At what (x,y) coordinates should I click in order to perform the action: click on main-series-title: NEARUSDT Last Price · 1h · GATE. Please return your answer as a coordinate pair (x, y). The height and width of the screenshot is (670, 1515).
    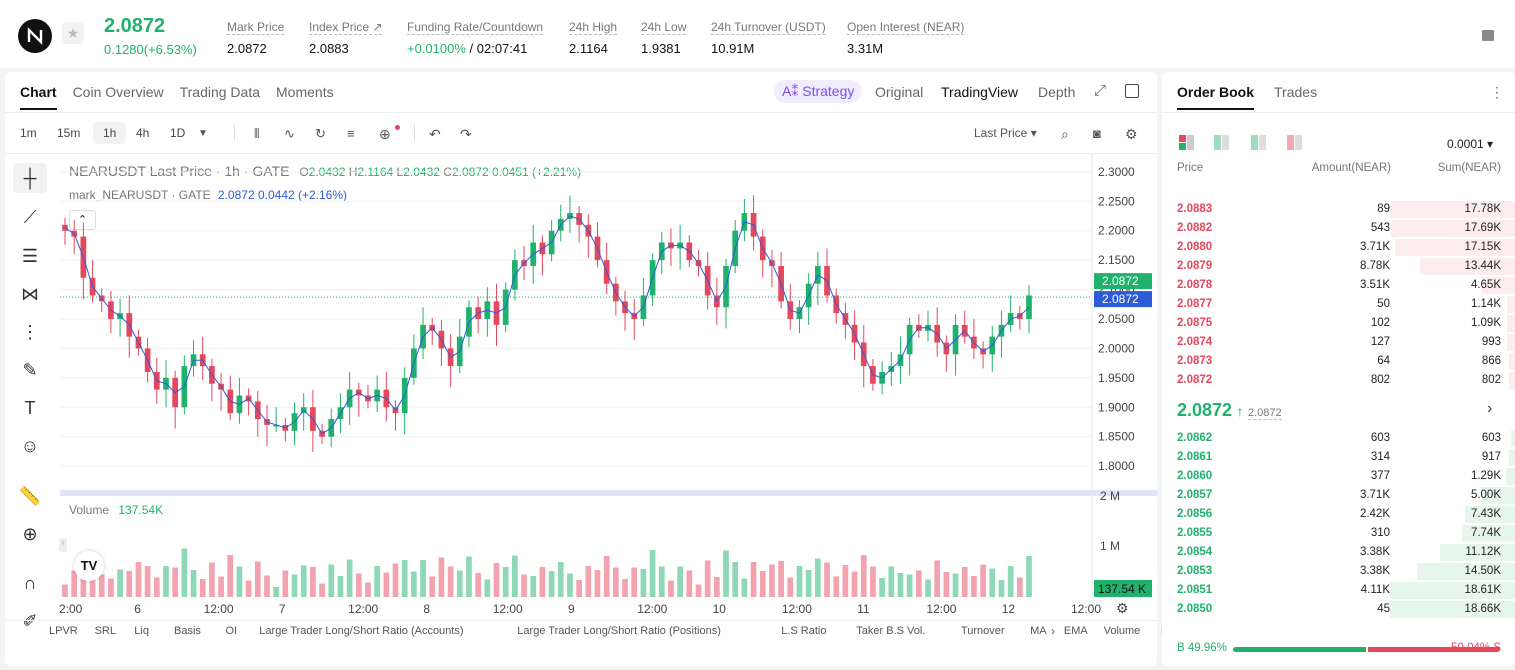
    Looking at the image, I should click on (179, 171).